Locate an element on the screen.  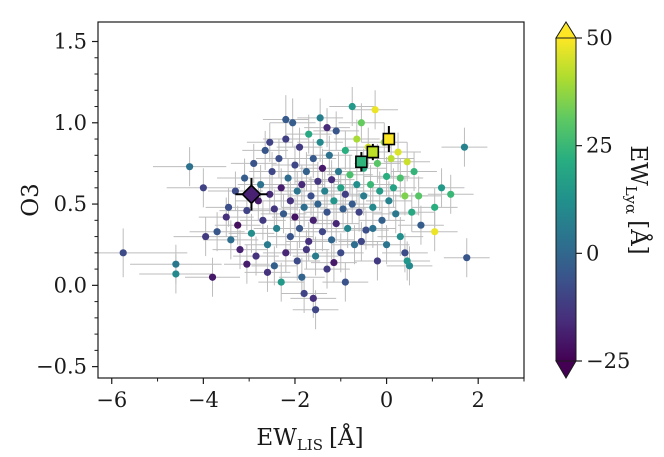
colorbar-extend-min is located at coordinates (566, 369).